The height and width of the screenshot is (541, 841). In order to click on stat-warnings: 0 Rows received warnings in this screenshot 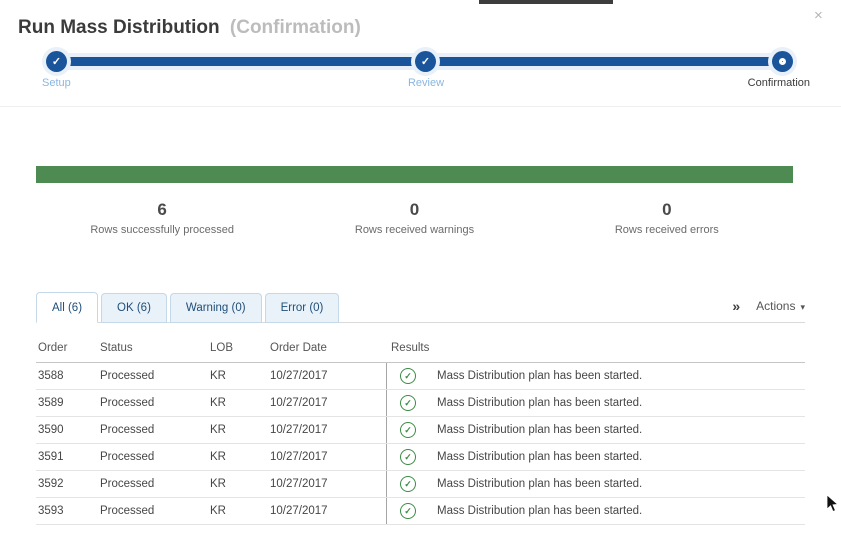, I will do `click(414, 218)`.